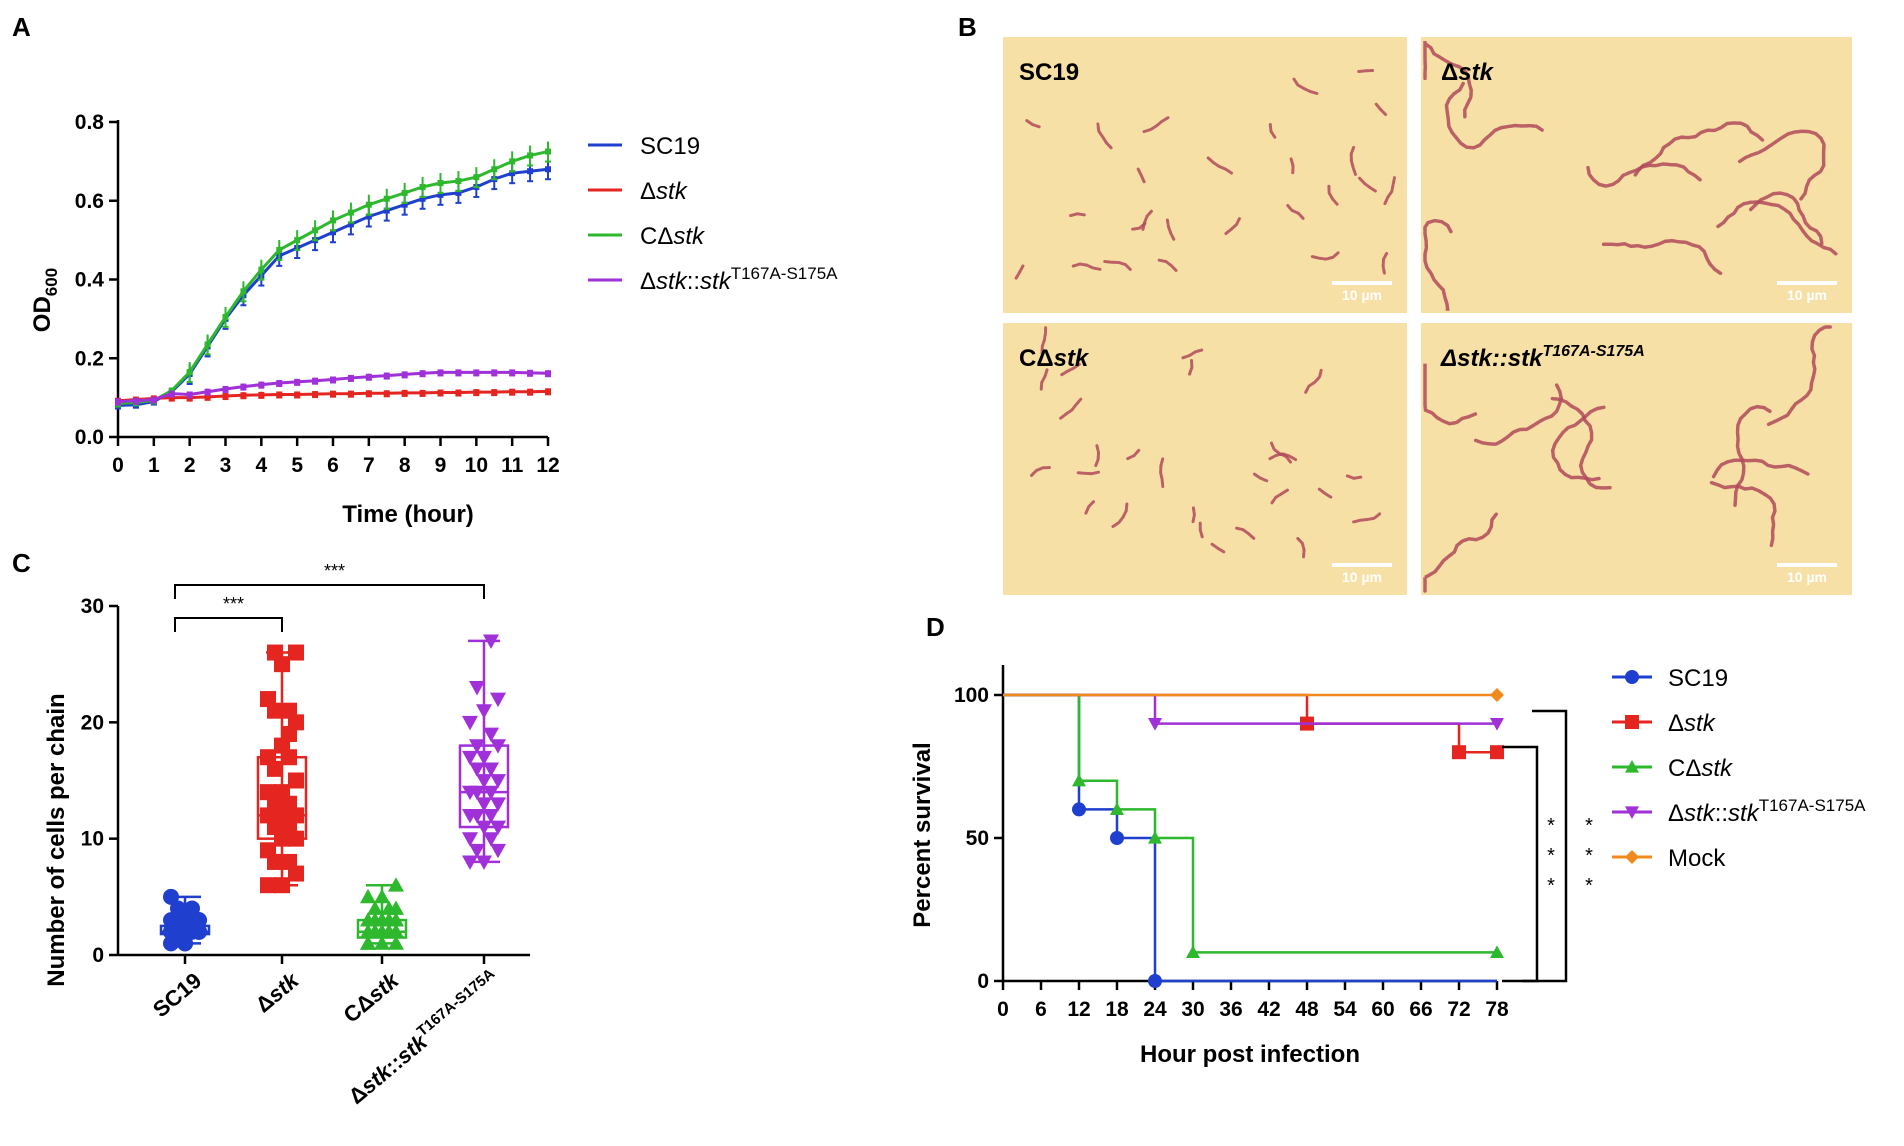  What do you see at coordinates (333, 465) in the screenshot?
I see `panel-a-xtick-label: 6` at bounding box center [333, 465].